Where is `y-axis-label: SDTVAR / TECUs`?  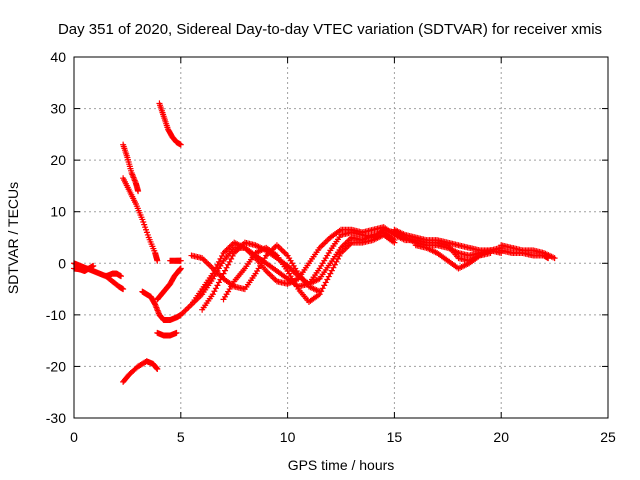
y-axis-label: SDTVAR / TECUs is located at coordinates (13, 238).